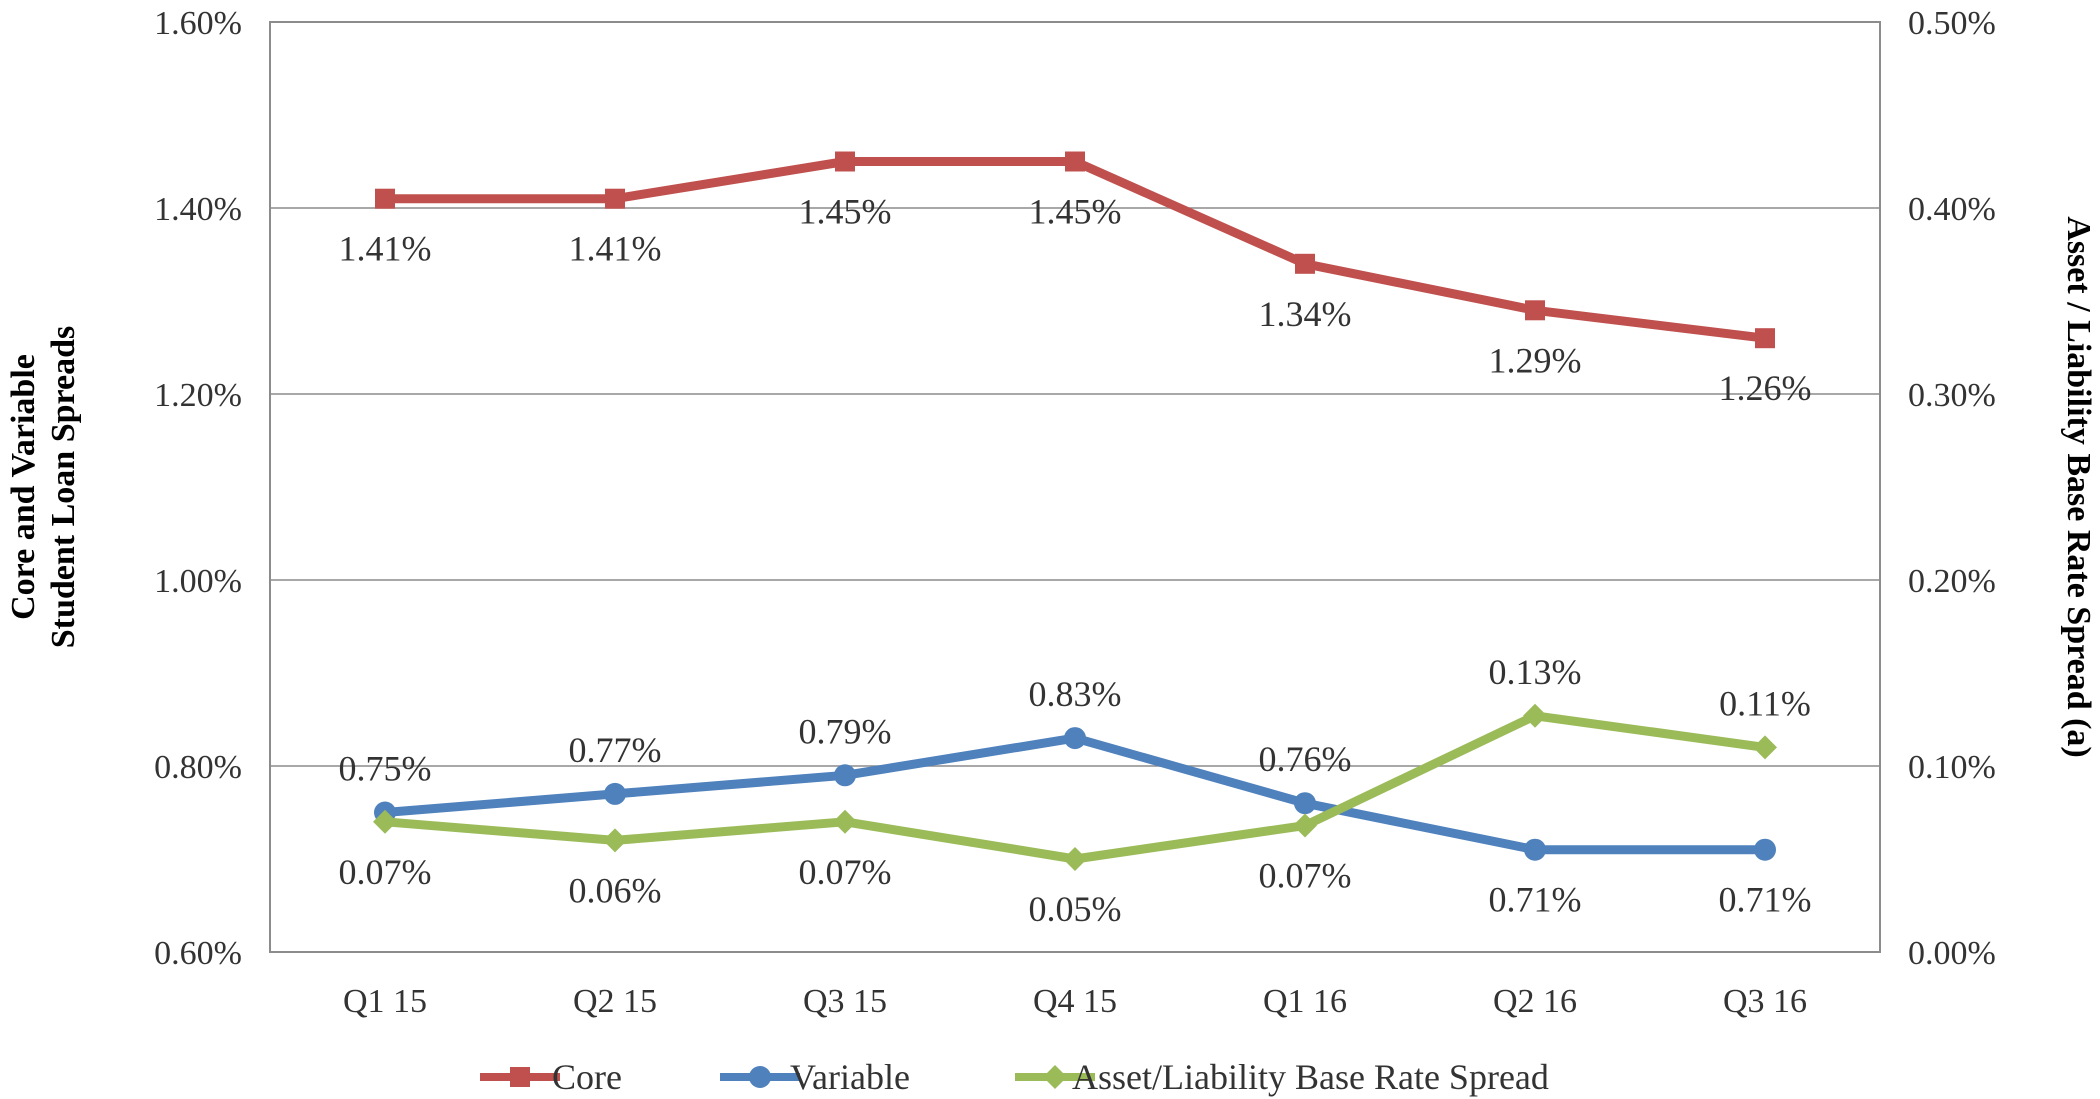 This screenshot has width=2100, height=1099. Describe the element at coordinates (1765, 388) in the screenshot. I see `data-label: 1.26%` at that location.